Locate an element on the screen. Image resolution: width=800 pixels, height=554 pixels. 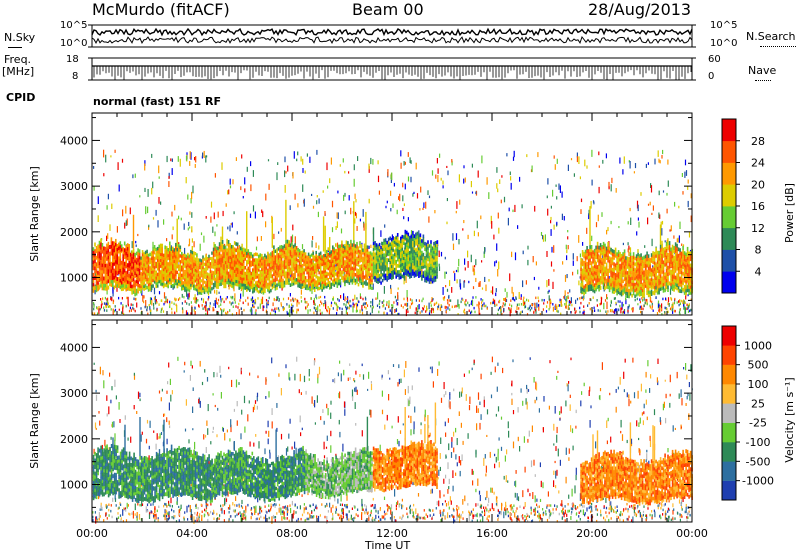
power-echo-plume is located at coordinates (323, 234).